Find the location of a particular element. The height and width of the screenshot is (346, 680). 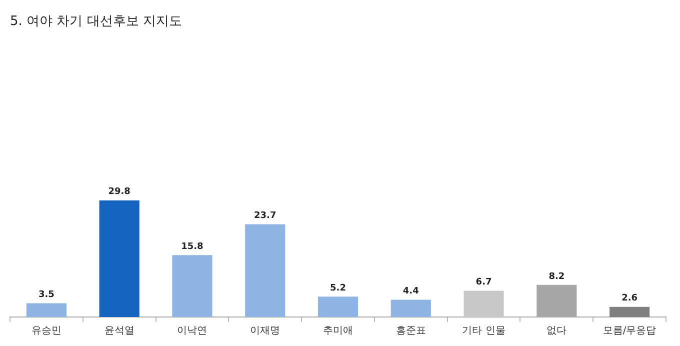

chart-title: 5. 여야 차기 대선후보 지지도 is located at coordinates (96, 22).